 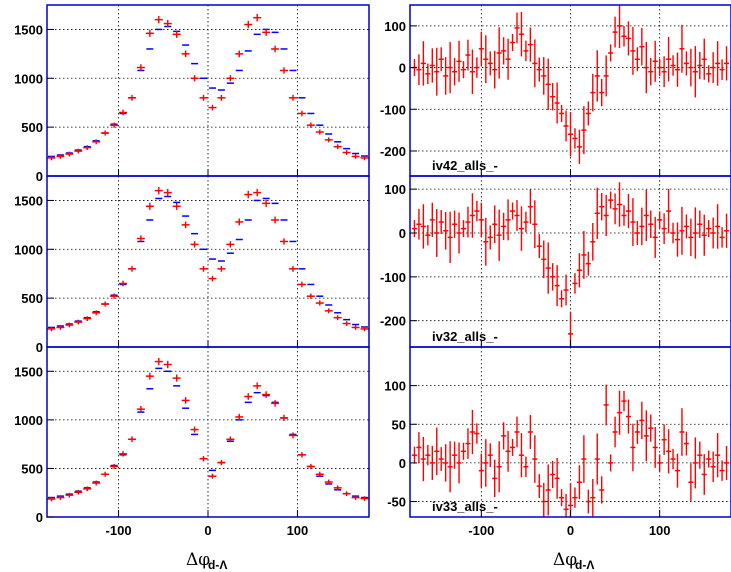 I want to click on x-tick-label: 100, so click(x=660, y=530).